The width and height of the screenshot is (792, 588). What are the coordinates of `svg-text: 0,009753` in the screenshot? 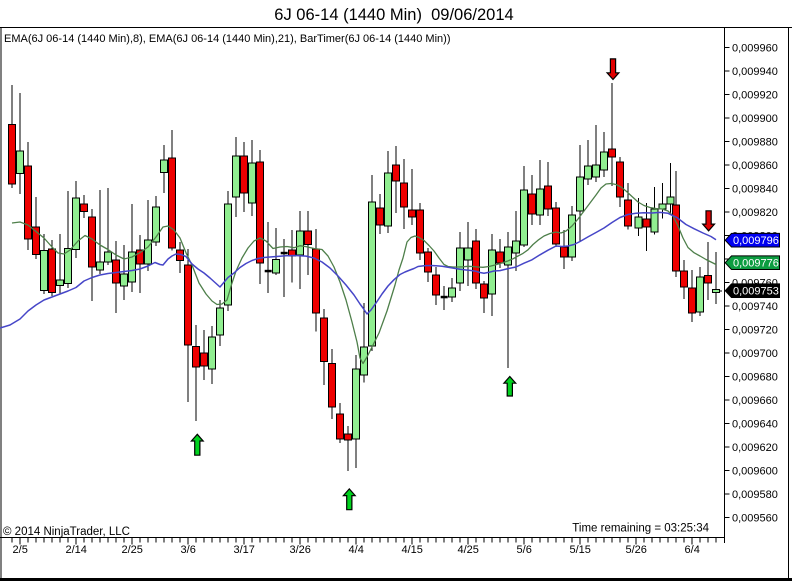 It's located at (756, 292).